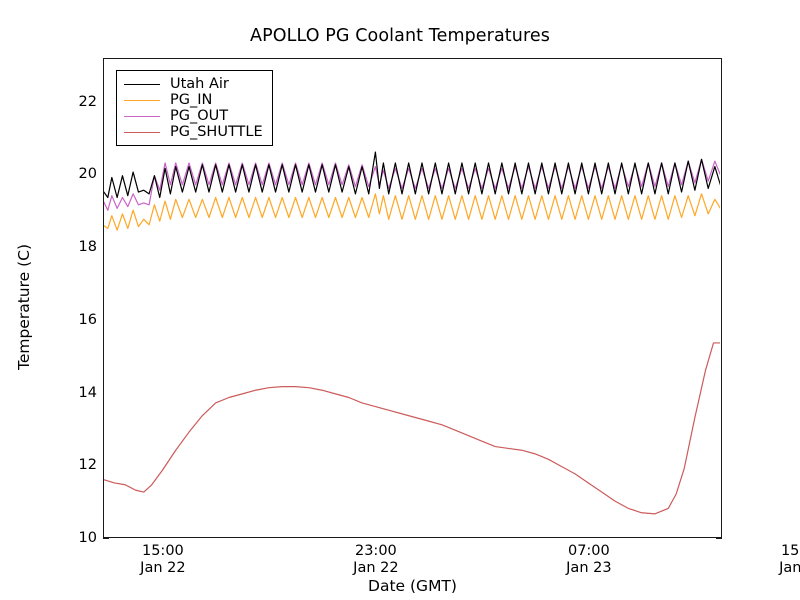 This screenshot has height=600, width=800. What do you see at coordinates (412, 586) in the screenshot?
I see `x-axis-label: Date (GMT)` at bounding box center [412, 586].